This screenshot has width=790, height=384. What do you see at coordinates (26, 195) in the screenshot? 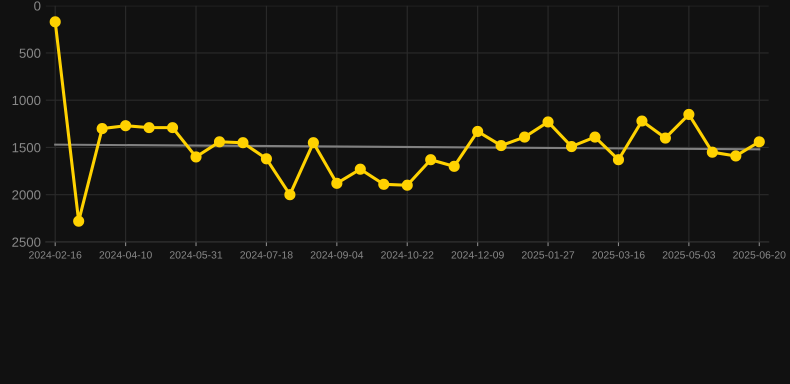
I see `y-tick-label: 2000` at bounding box center [26, 195].